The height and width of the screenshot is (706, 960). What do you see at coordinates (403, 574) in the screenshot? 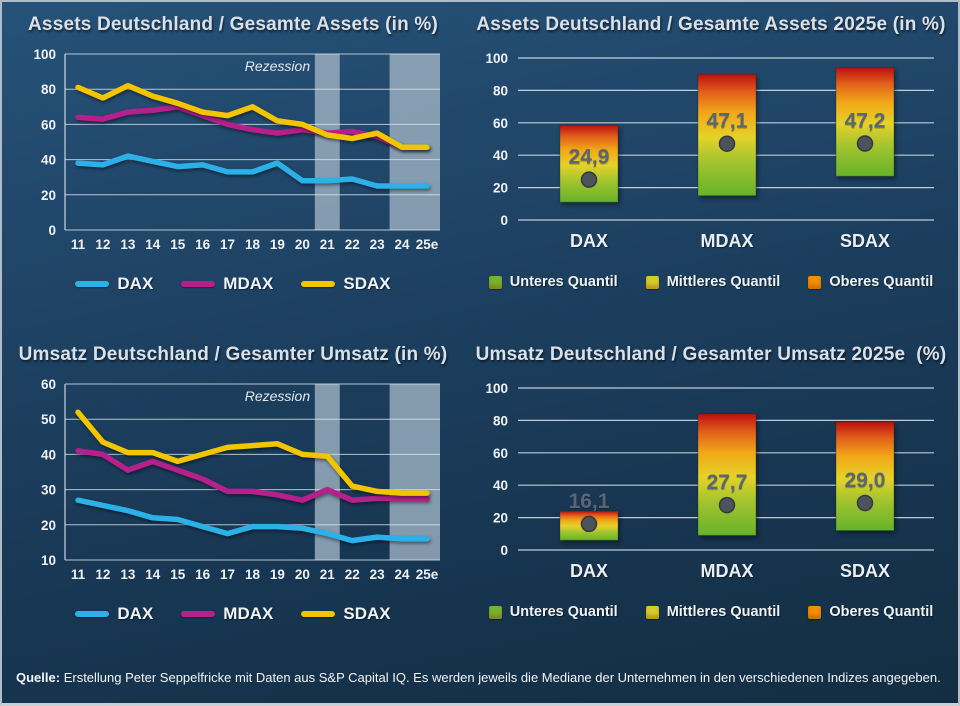
I see `svg-text: 24` at bounding box center [403, 574].